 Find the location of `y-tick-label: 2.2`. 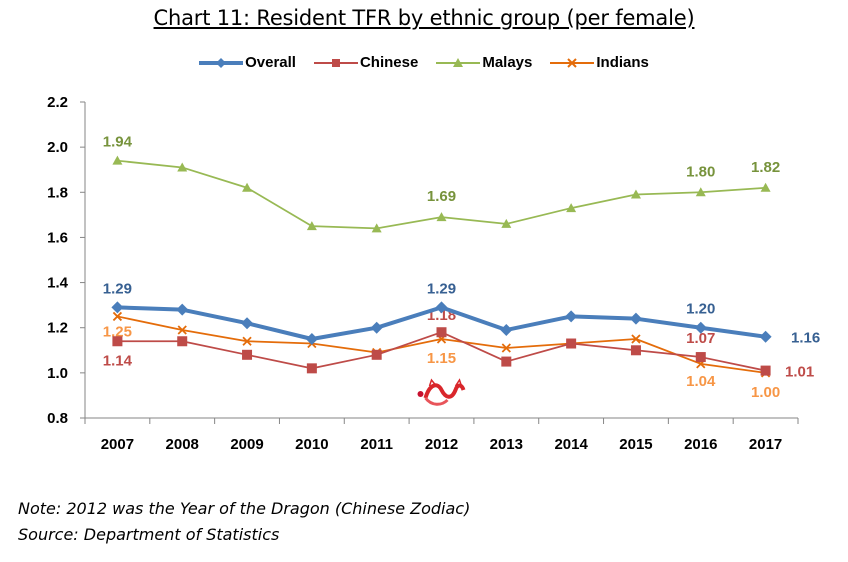

y-tick-label: 2.2 is located at coordinates (57, 102).